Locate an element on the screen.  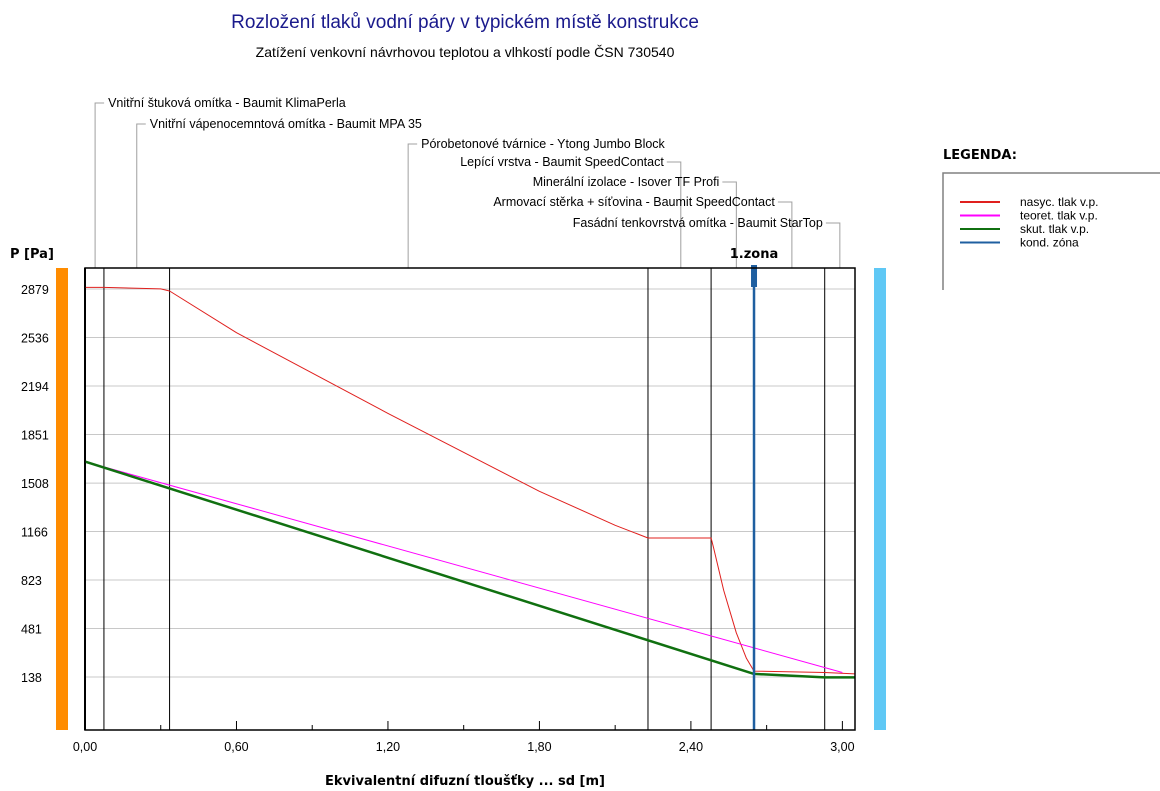
x-tick-label: 1,80 is located at coordinates (539, 747).